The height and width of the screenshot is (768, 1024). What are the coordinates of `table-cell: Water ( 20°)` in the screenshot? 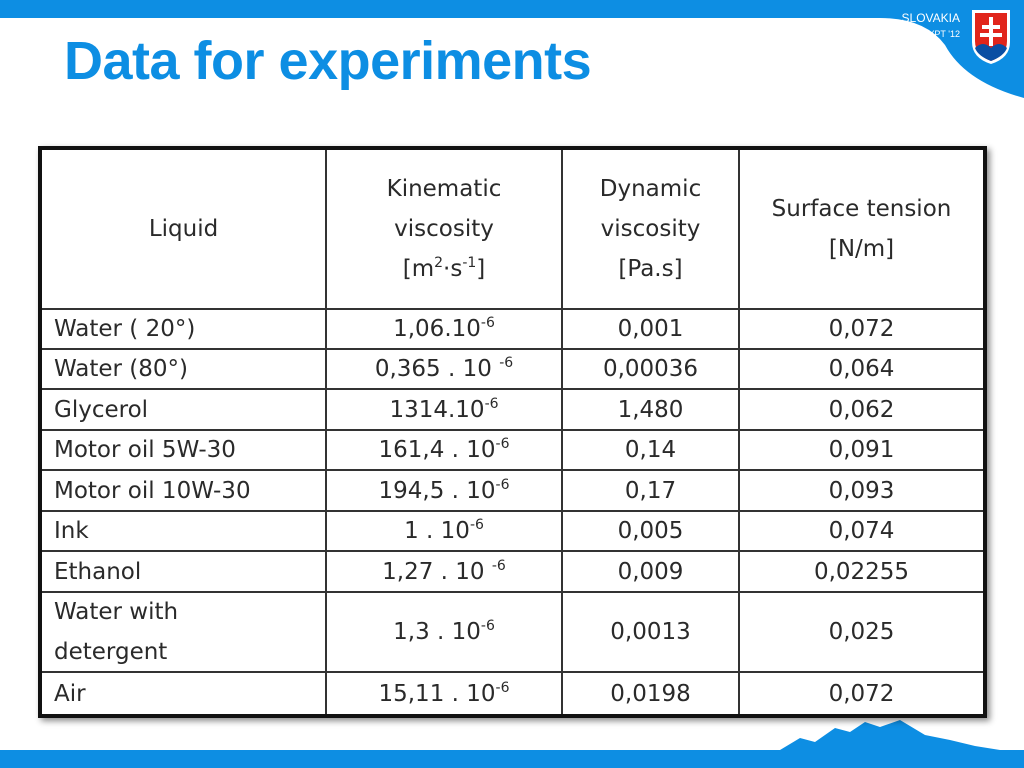 It's located at (184, 329).